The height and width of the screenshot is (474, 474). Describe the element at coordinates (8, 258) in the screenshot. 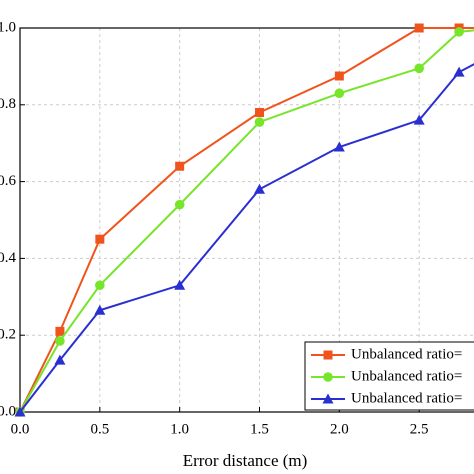

I see `y-tick-label: 0.4` at that location.